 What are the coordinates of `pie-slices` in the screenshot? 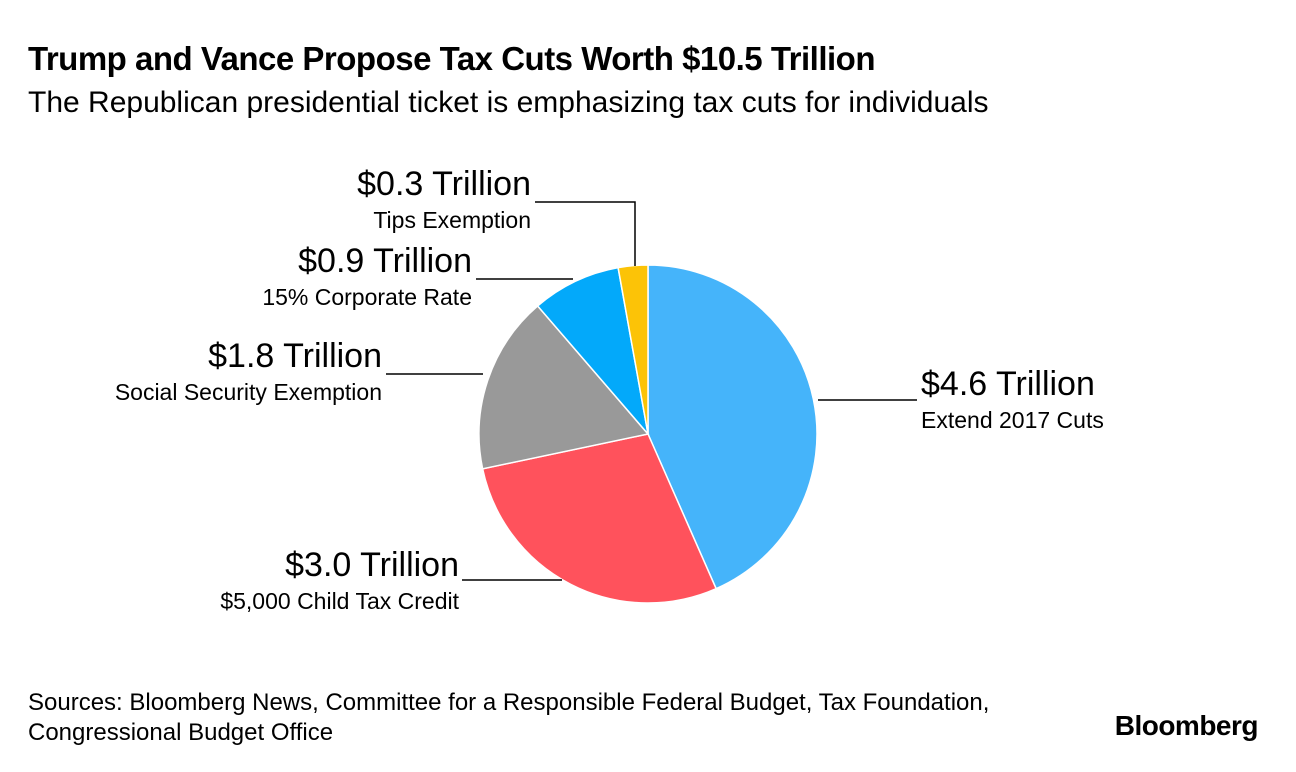 It's located at (648, 434).